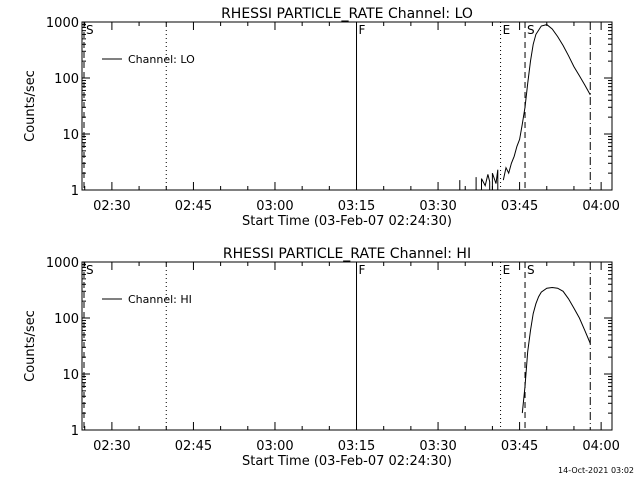 This screenshot has width=640, height=480. I want to click on chart-title: RHESSI PARTICLE_RATE Channel: HI, so click(347, 254).